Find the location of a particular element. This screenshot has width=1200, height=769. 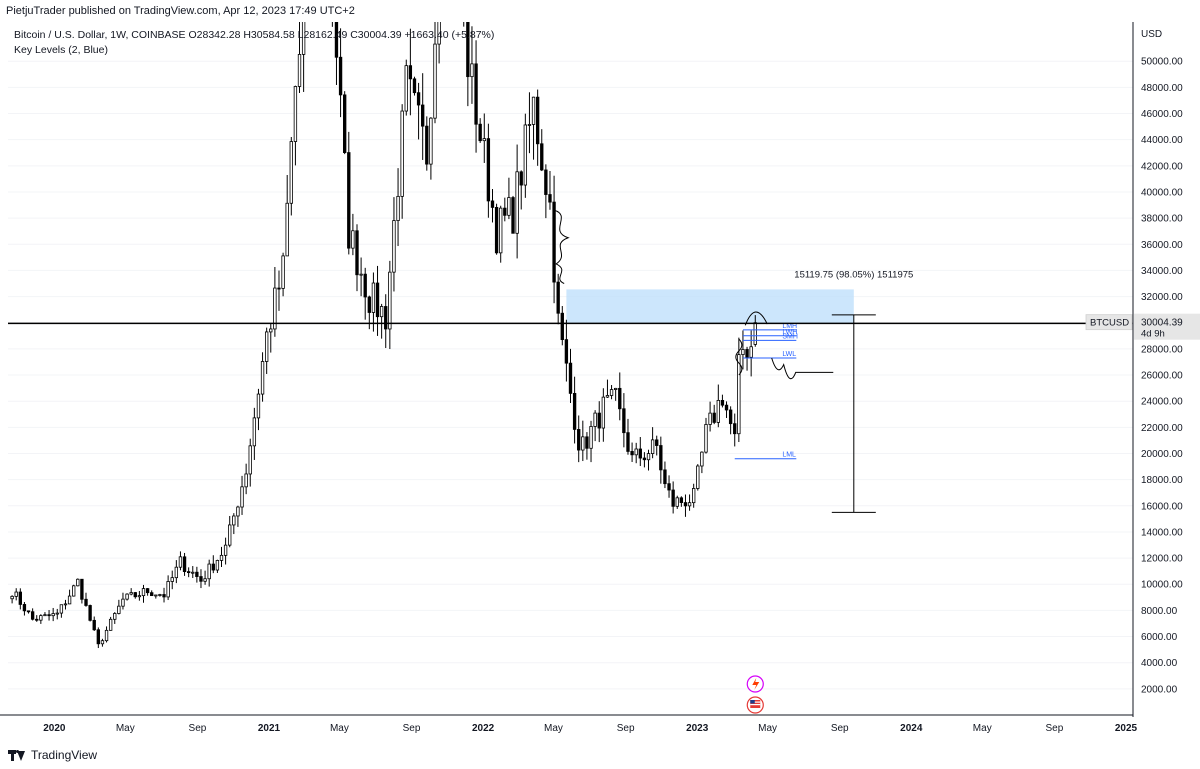

y-tick-label: 40000.00 is located at coordinates (1162, 192).